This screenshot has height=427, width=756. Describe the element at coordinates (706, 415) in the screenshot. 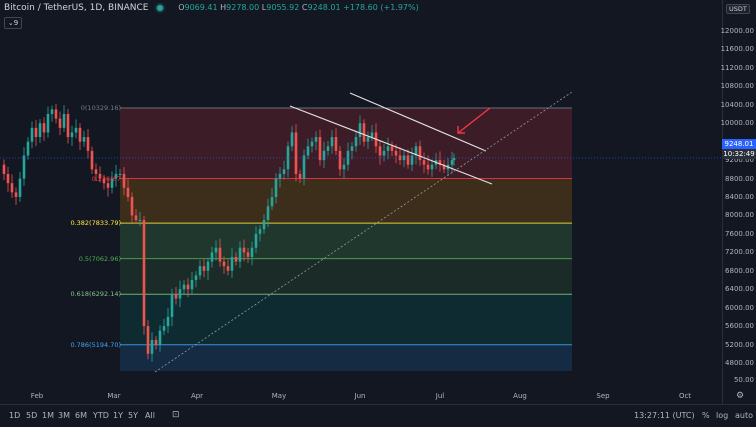

I see `percent-toggle: %` at that location.